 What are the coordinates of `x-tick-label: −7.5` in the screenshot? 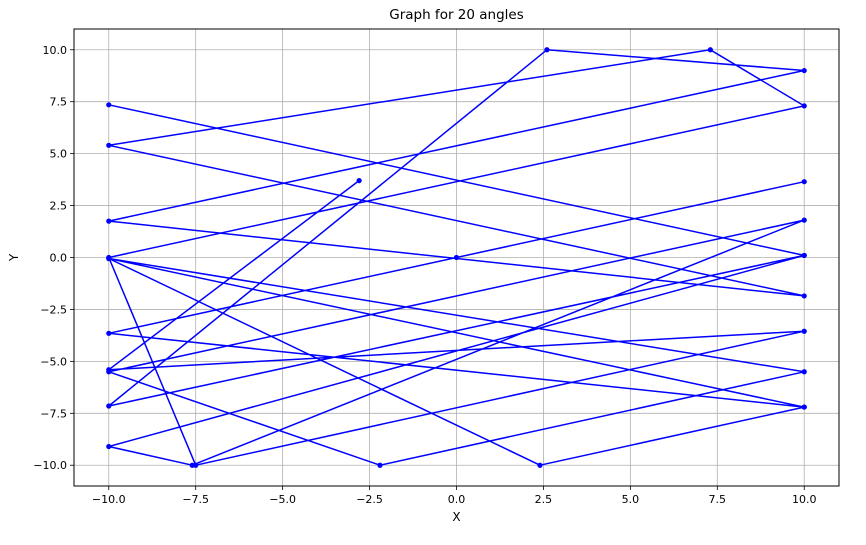 It's located at (195, 499).